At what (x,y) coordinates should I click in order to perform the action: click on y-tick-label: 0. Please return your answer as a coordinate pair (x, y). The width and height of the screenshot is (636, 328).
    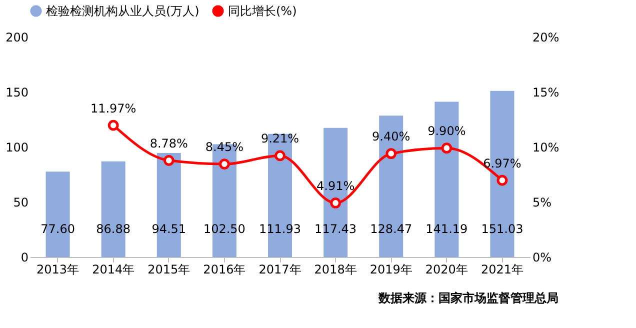
    Looking at the image, I should click on (24, 257).